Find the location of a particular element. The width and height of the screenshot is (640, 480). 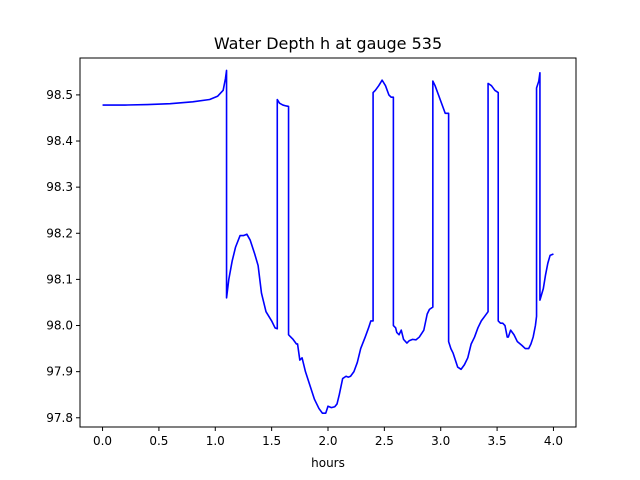

x-tick-label: 2.5 is located at coordinates (384, 441).